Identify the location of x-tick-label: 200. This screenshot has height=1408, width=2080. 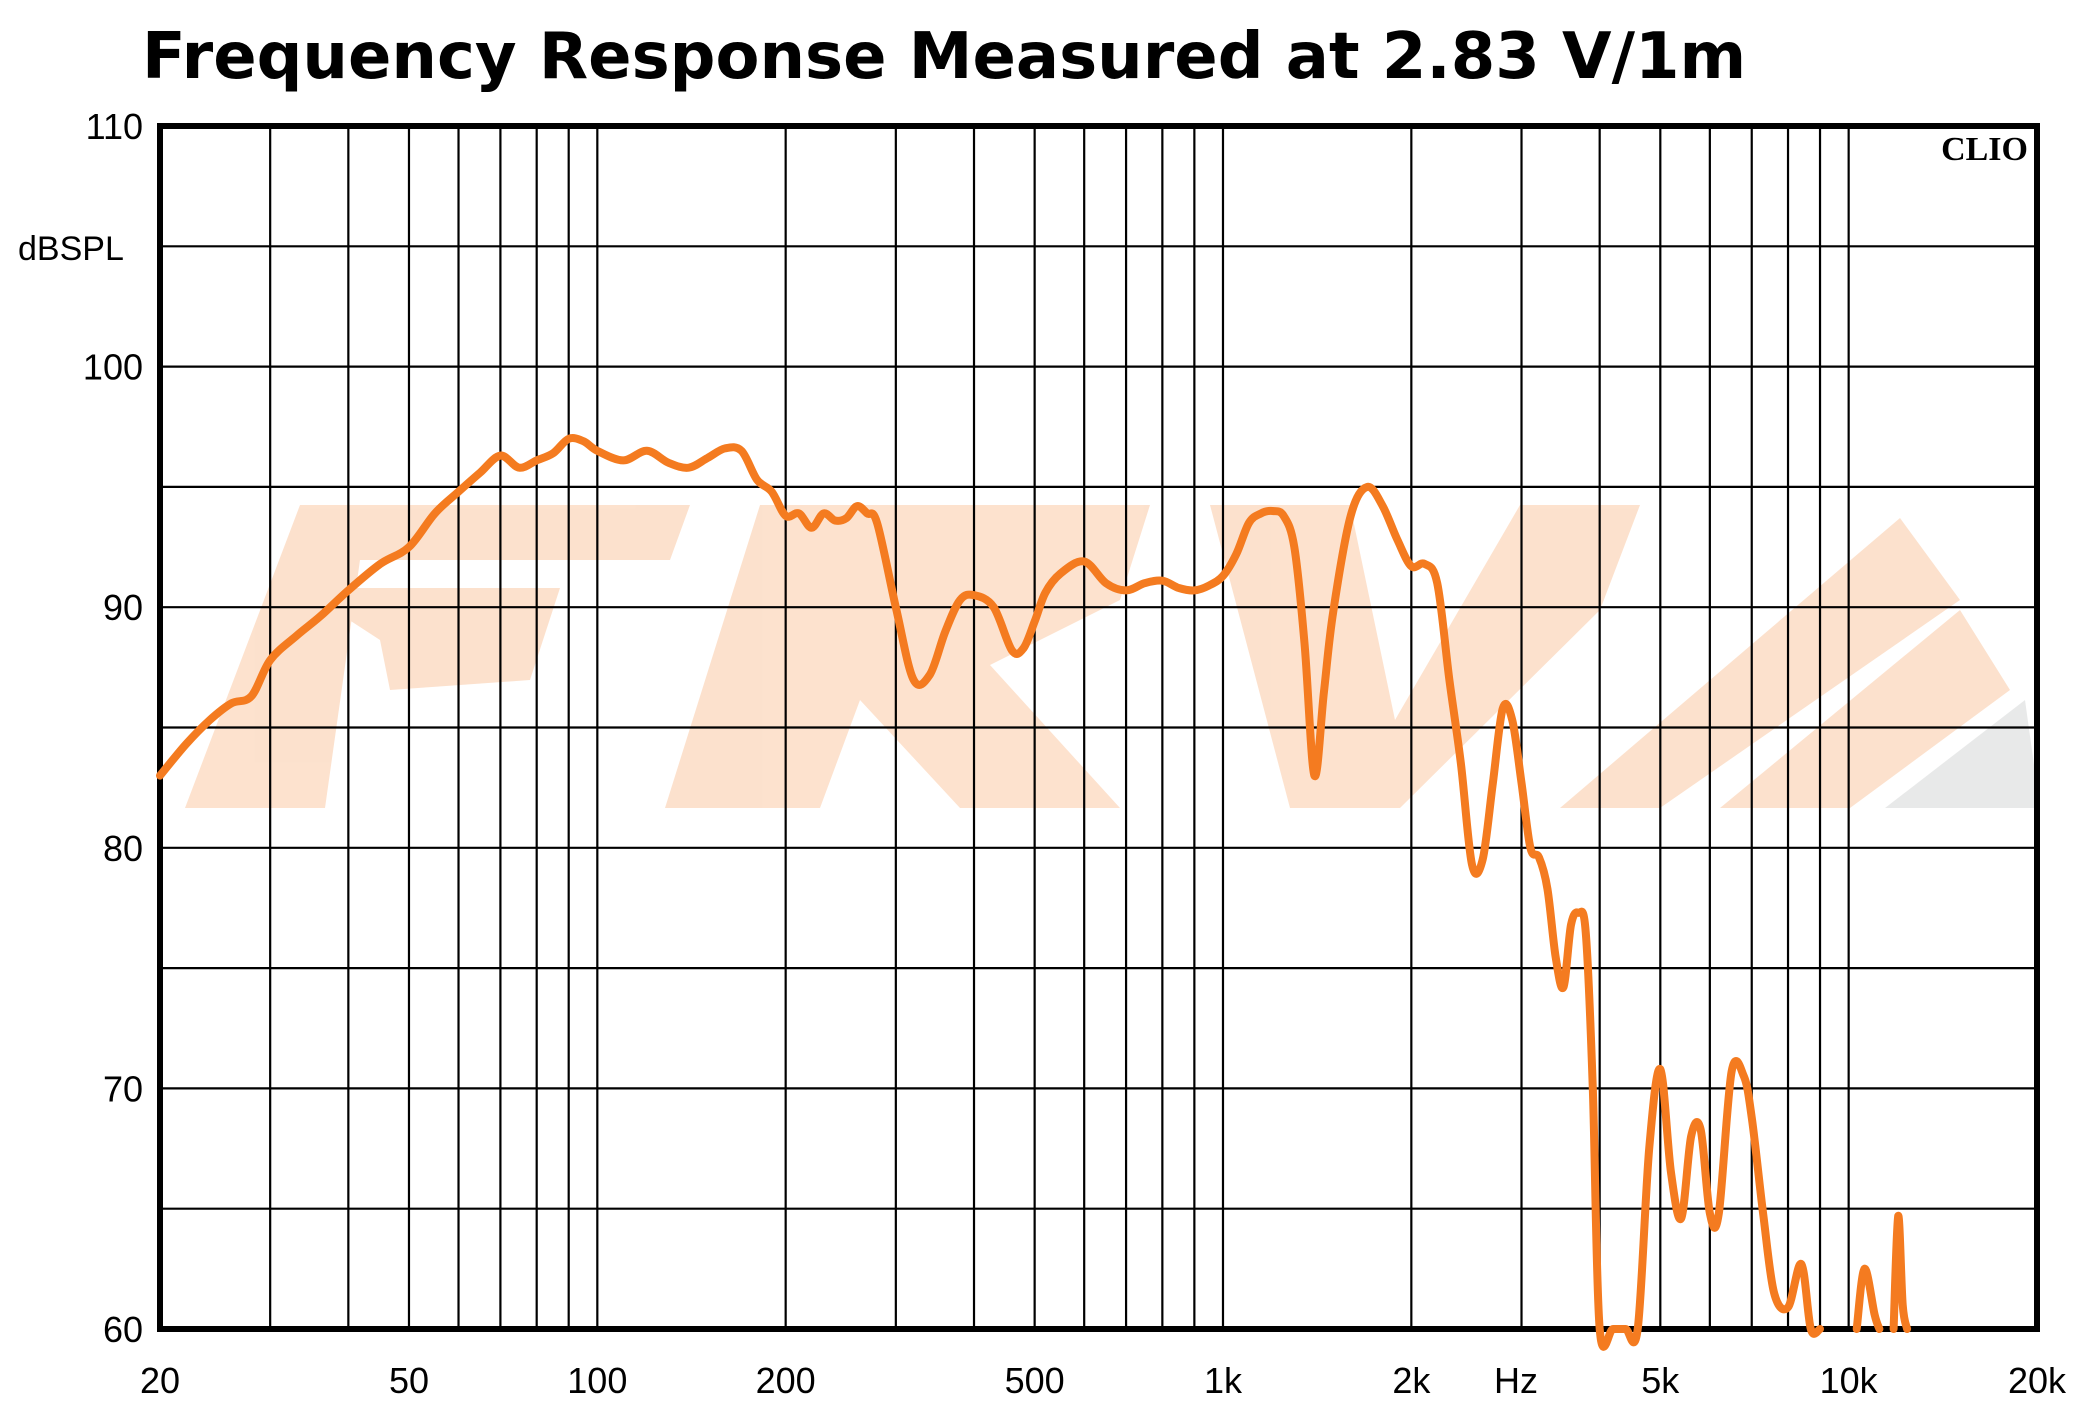
(786, 1380).